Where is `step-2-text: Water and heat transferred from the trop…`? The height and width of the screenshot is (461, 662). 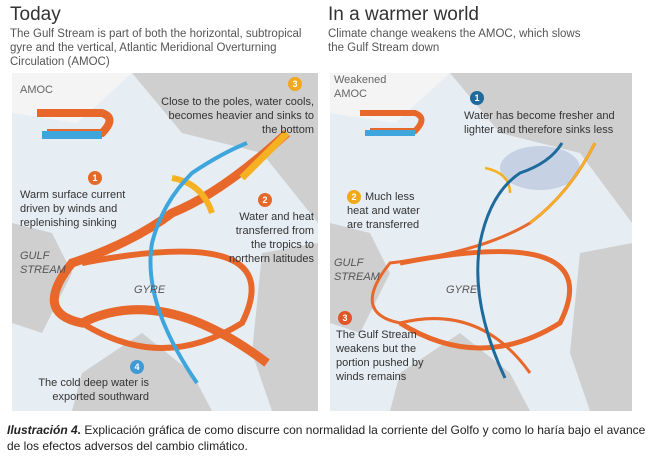 step-2-text: Water and heat transferred from the trop… is located at coordinates (271, 238).